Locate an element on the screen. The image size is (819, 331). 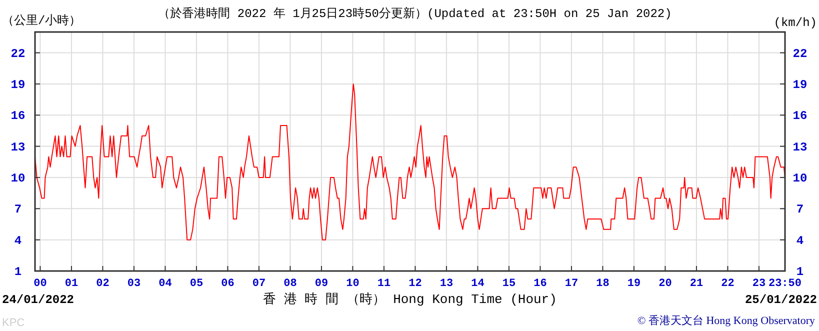
chart-title: （於香港時間 2022 年 1月25日23時50分更新）(Updated at 23:50H on 25 Jan 2022) is located at coordinates (415, 13).